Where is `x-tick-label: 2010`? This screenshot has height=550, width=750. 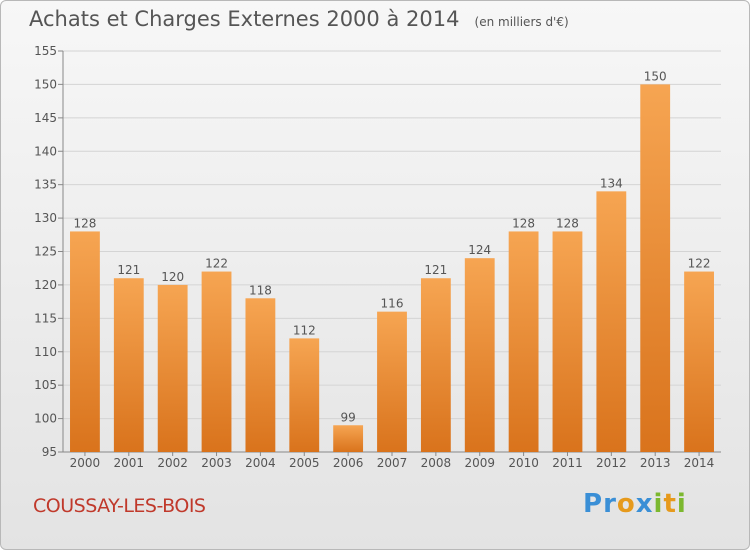
x-tick-label: 2010 is located at coordinates (523, 463).